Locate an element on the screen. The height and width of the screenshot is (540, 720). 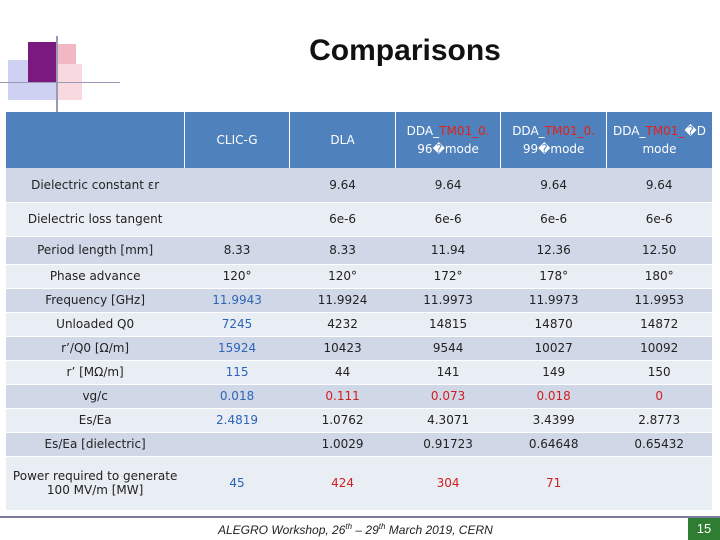
table-cell: 10027 is located at coordinates (553, 348).